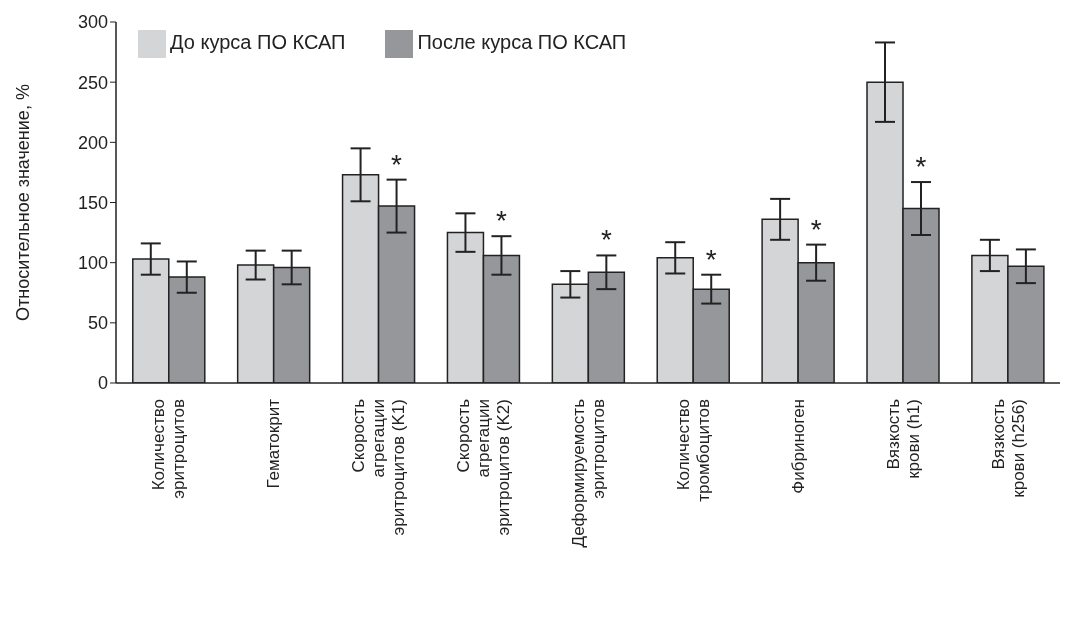 This screenshot has height=644, width=1082. Describe the element at coordinates (23, 202) in the screenshot. I see `y-axis-title: Относительное значение, %` at that location.